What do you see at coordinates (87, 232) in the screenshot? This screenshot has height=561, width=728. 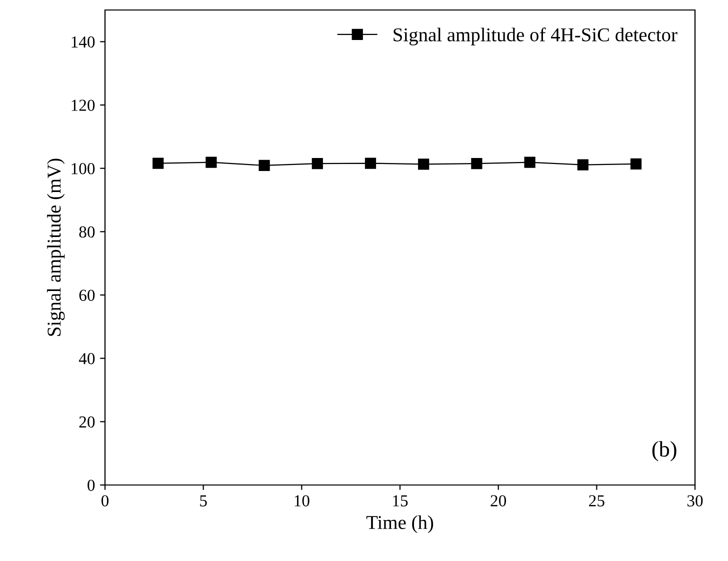 I see `y-tick-label: 80` at bounding box center [87, 232].